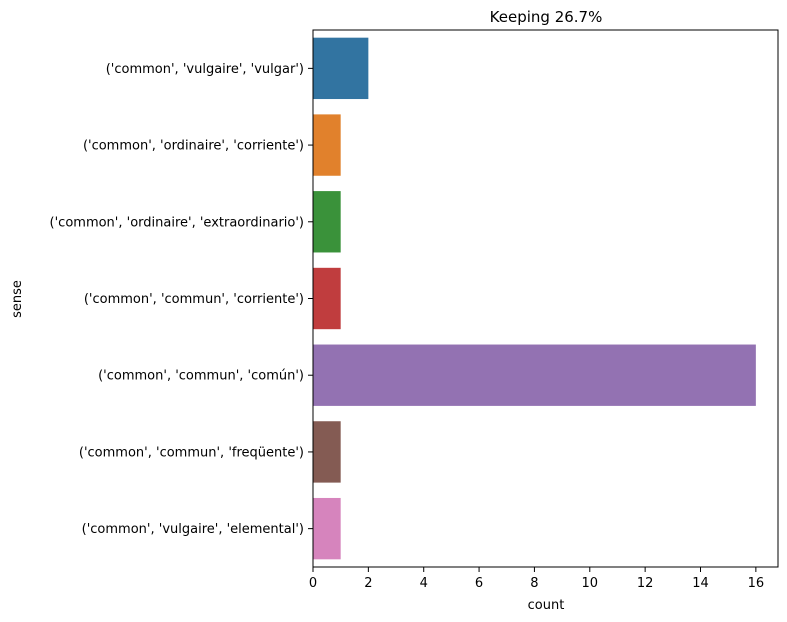 The image size is (787, 622). I want to click on x-tick-label: 12, so click(645, 583).